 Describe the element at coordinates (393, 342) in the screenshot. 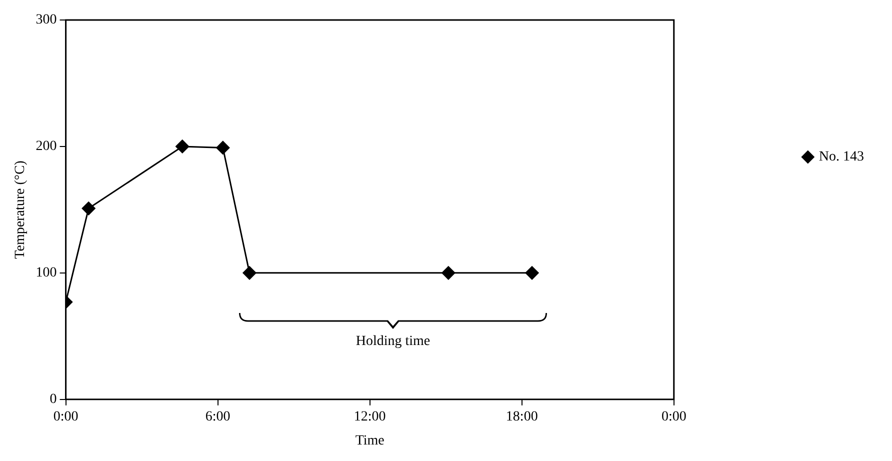

I see `annotation: Holding time` at that location.